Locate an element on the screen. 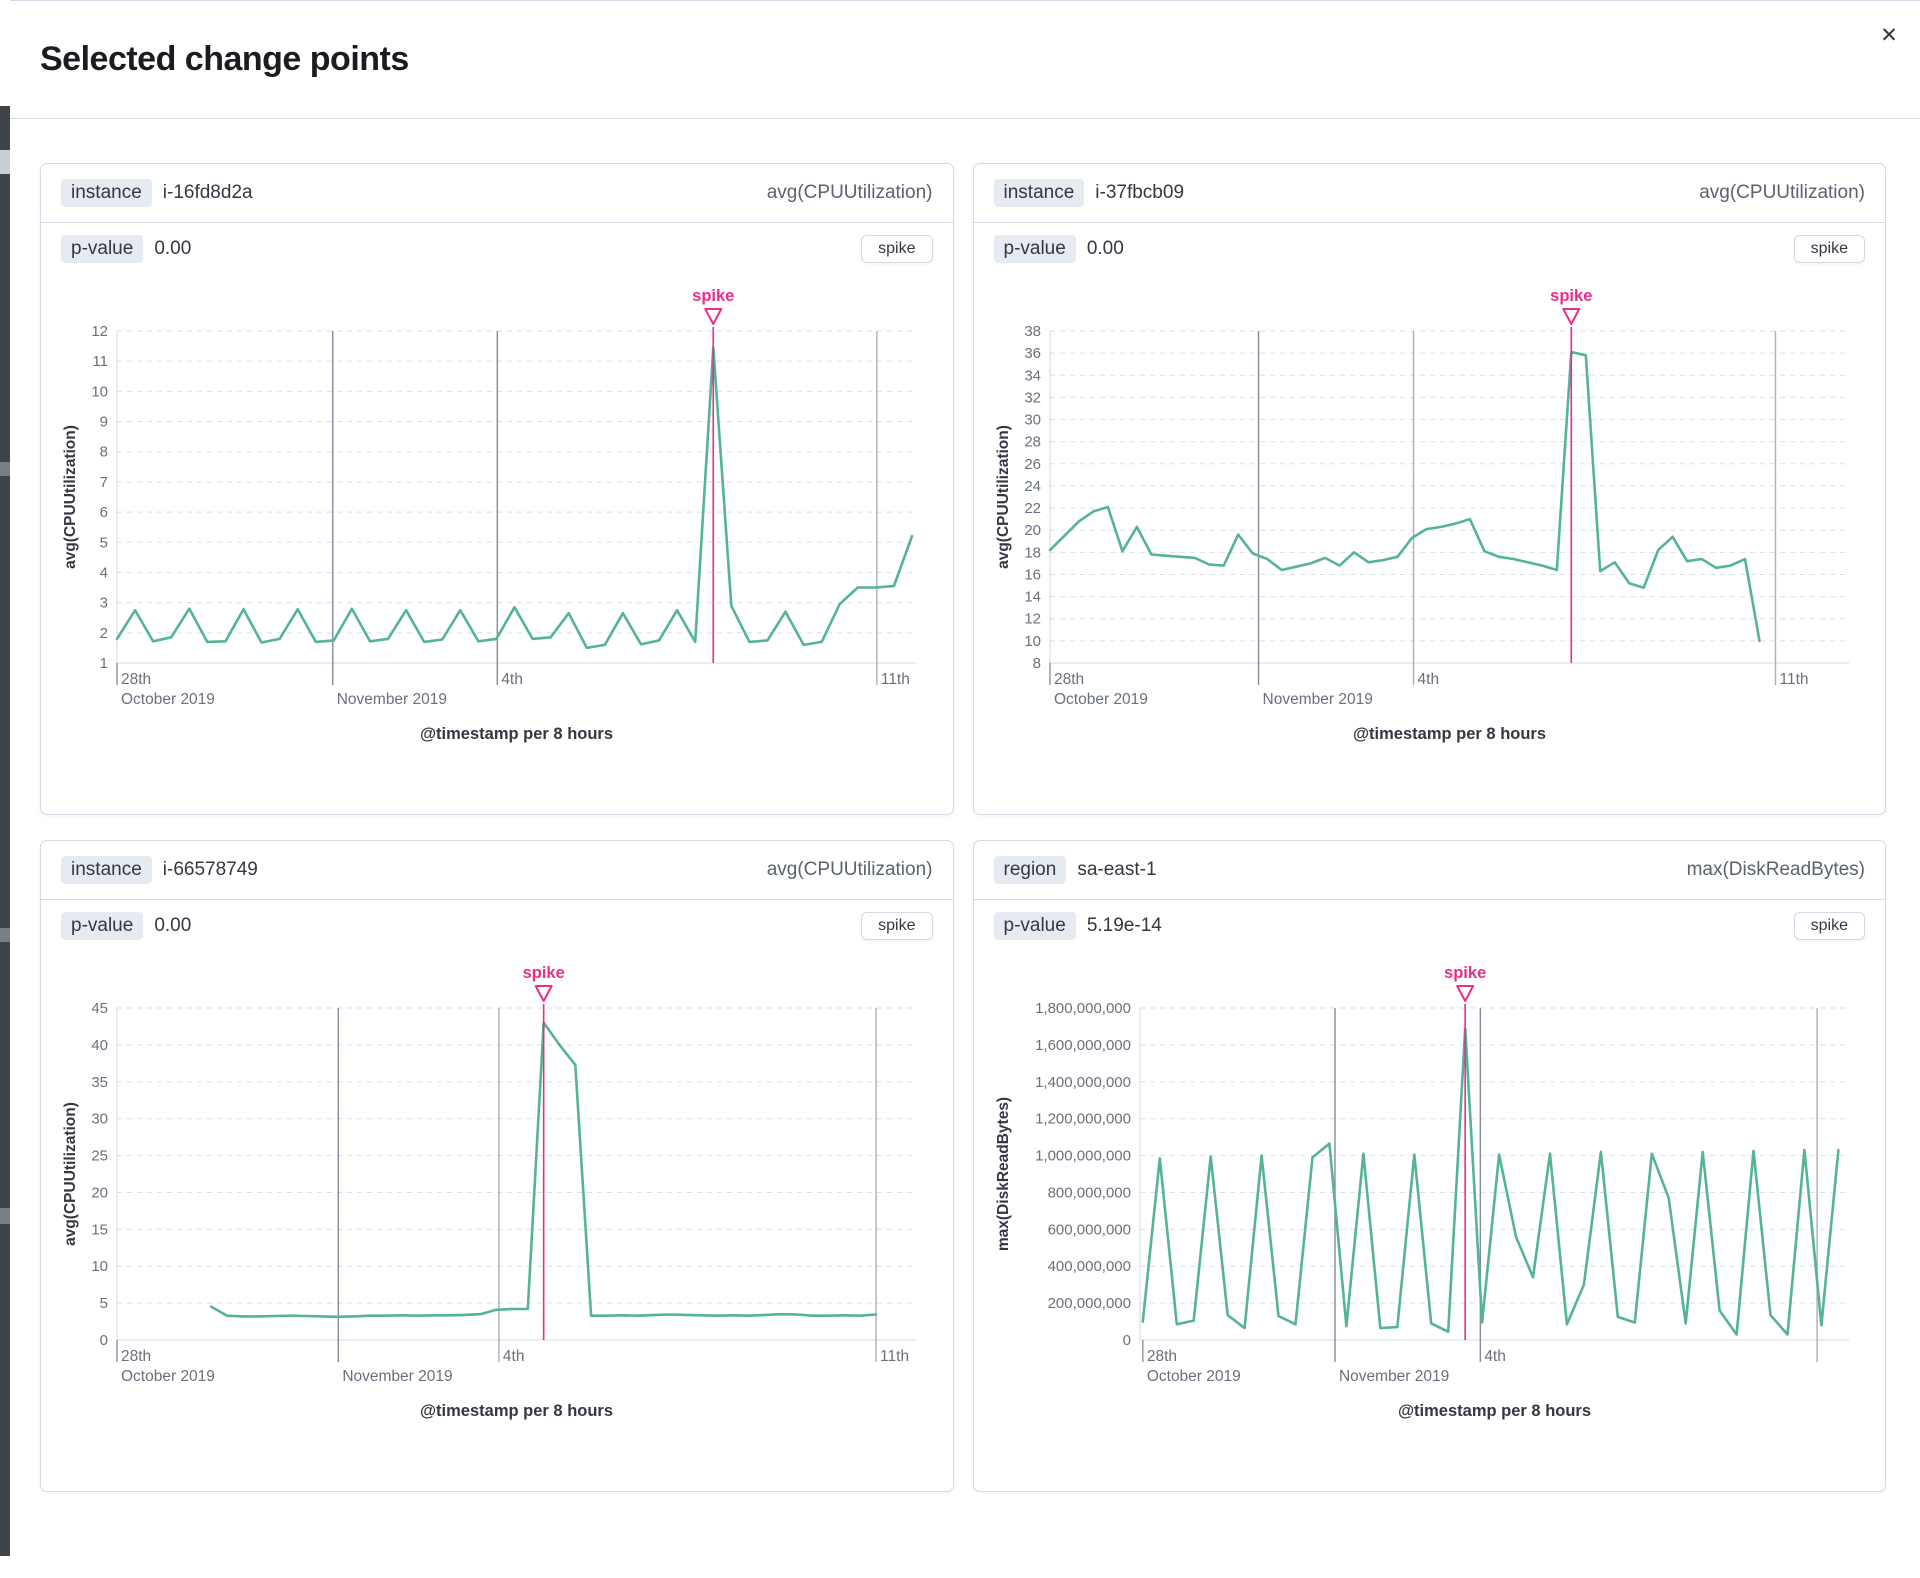 The width and height of the screenshot is (1920, 1578). y-tick-label: 3 is located at coordinates (104, 603).